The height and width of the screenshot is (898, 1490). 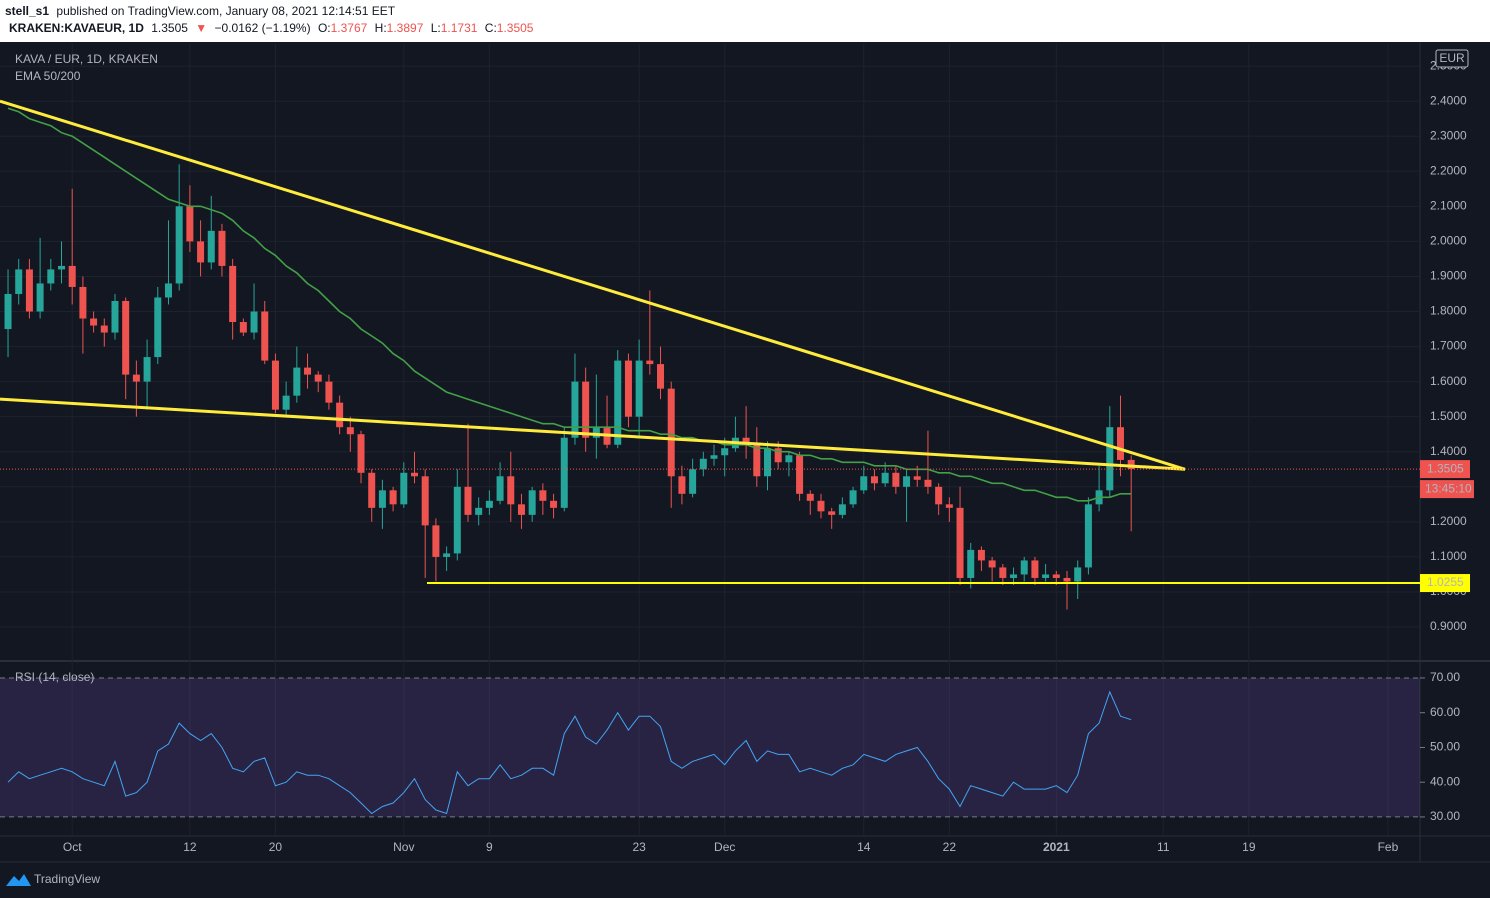 I want to click on ohlc-label: L:, so click(x=436, y=28).